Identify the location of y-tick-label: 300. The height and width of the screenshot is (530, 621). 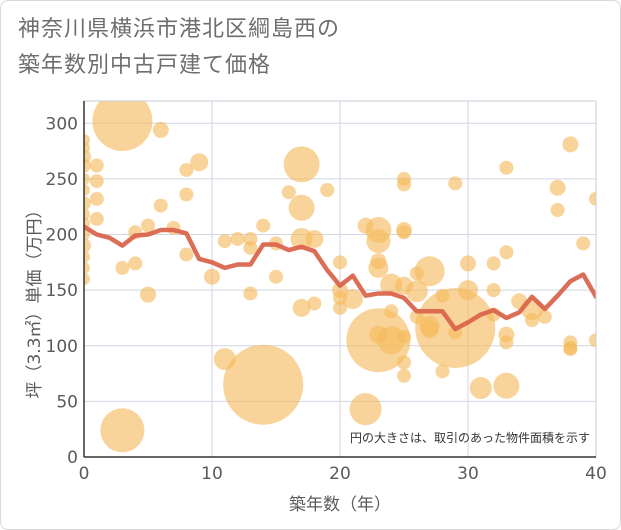
(62, 124).